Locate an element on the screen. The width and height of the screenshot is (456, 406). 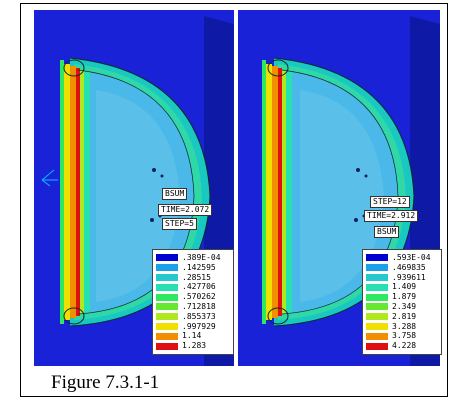
label-time: TIME=2.072 is located at coordinates (185, 210).